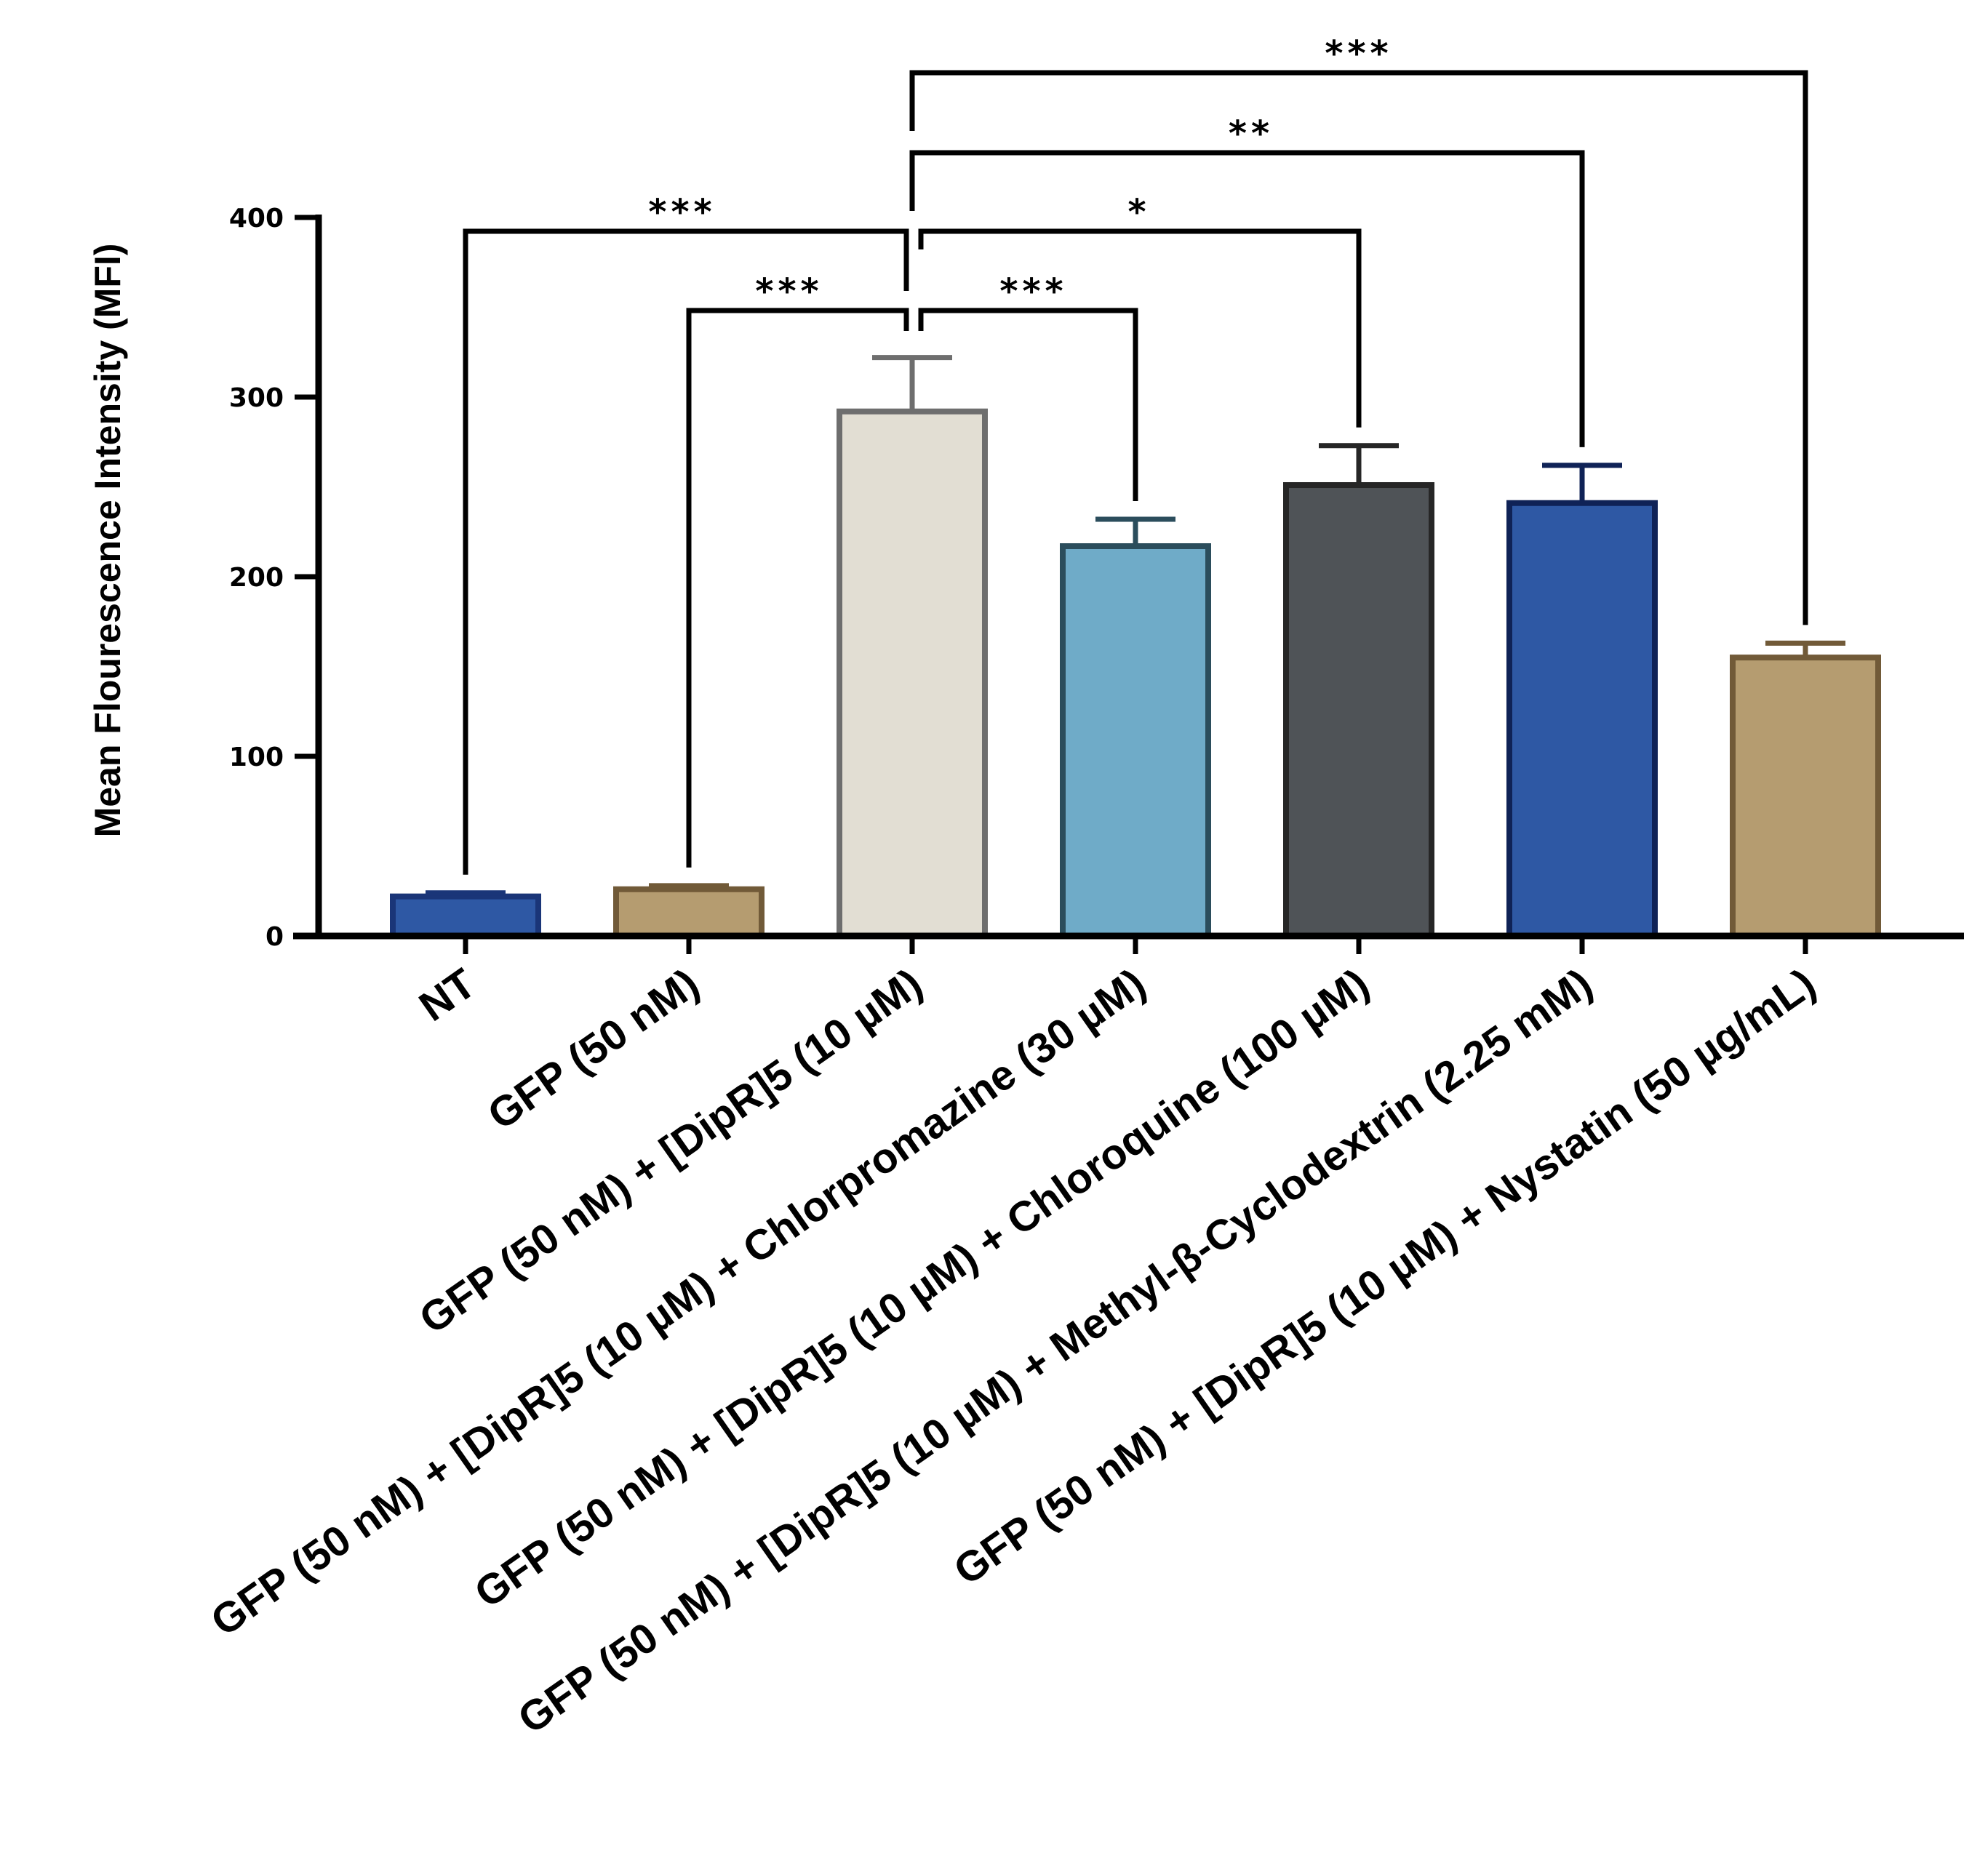  What do you see at coordinates (789, 291) in the screenshot?
I see `significance-label-1: ***` at bounding box center [789, 291].